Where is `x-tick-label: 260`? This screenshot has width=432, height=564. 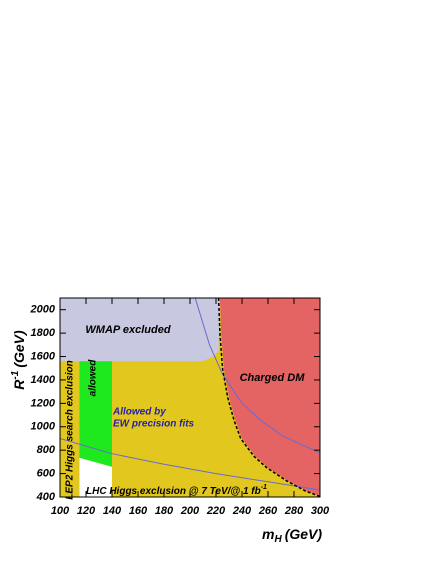 x-tick-label: 260 is located at coordinates (268, 511).